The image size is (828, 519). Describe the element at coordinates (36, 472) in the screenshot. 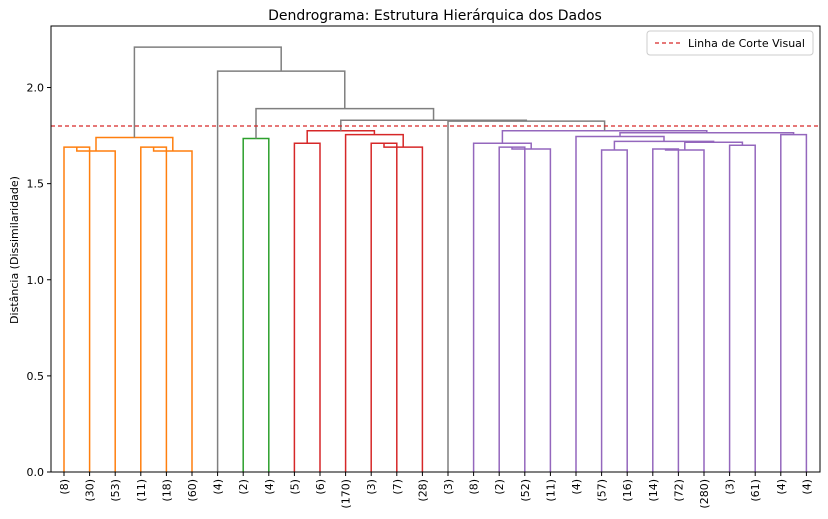

I see `y-tick-label-0: 0.0` at that location.